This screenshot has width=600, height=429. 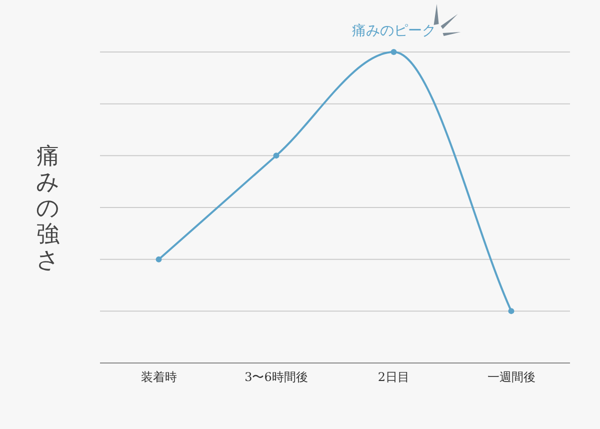 What do you see at coordinates (394, 31) in the screenshot?
I see `annotation: 痛みのピーク` at bounding box center [394, 31].